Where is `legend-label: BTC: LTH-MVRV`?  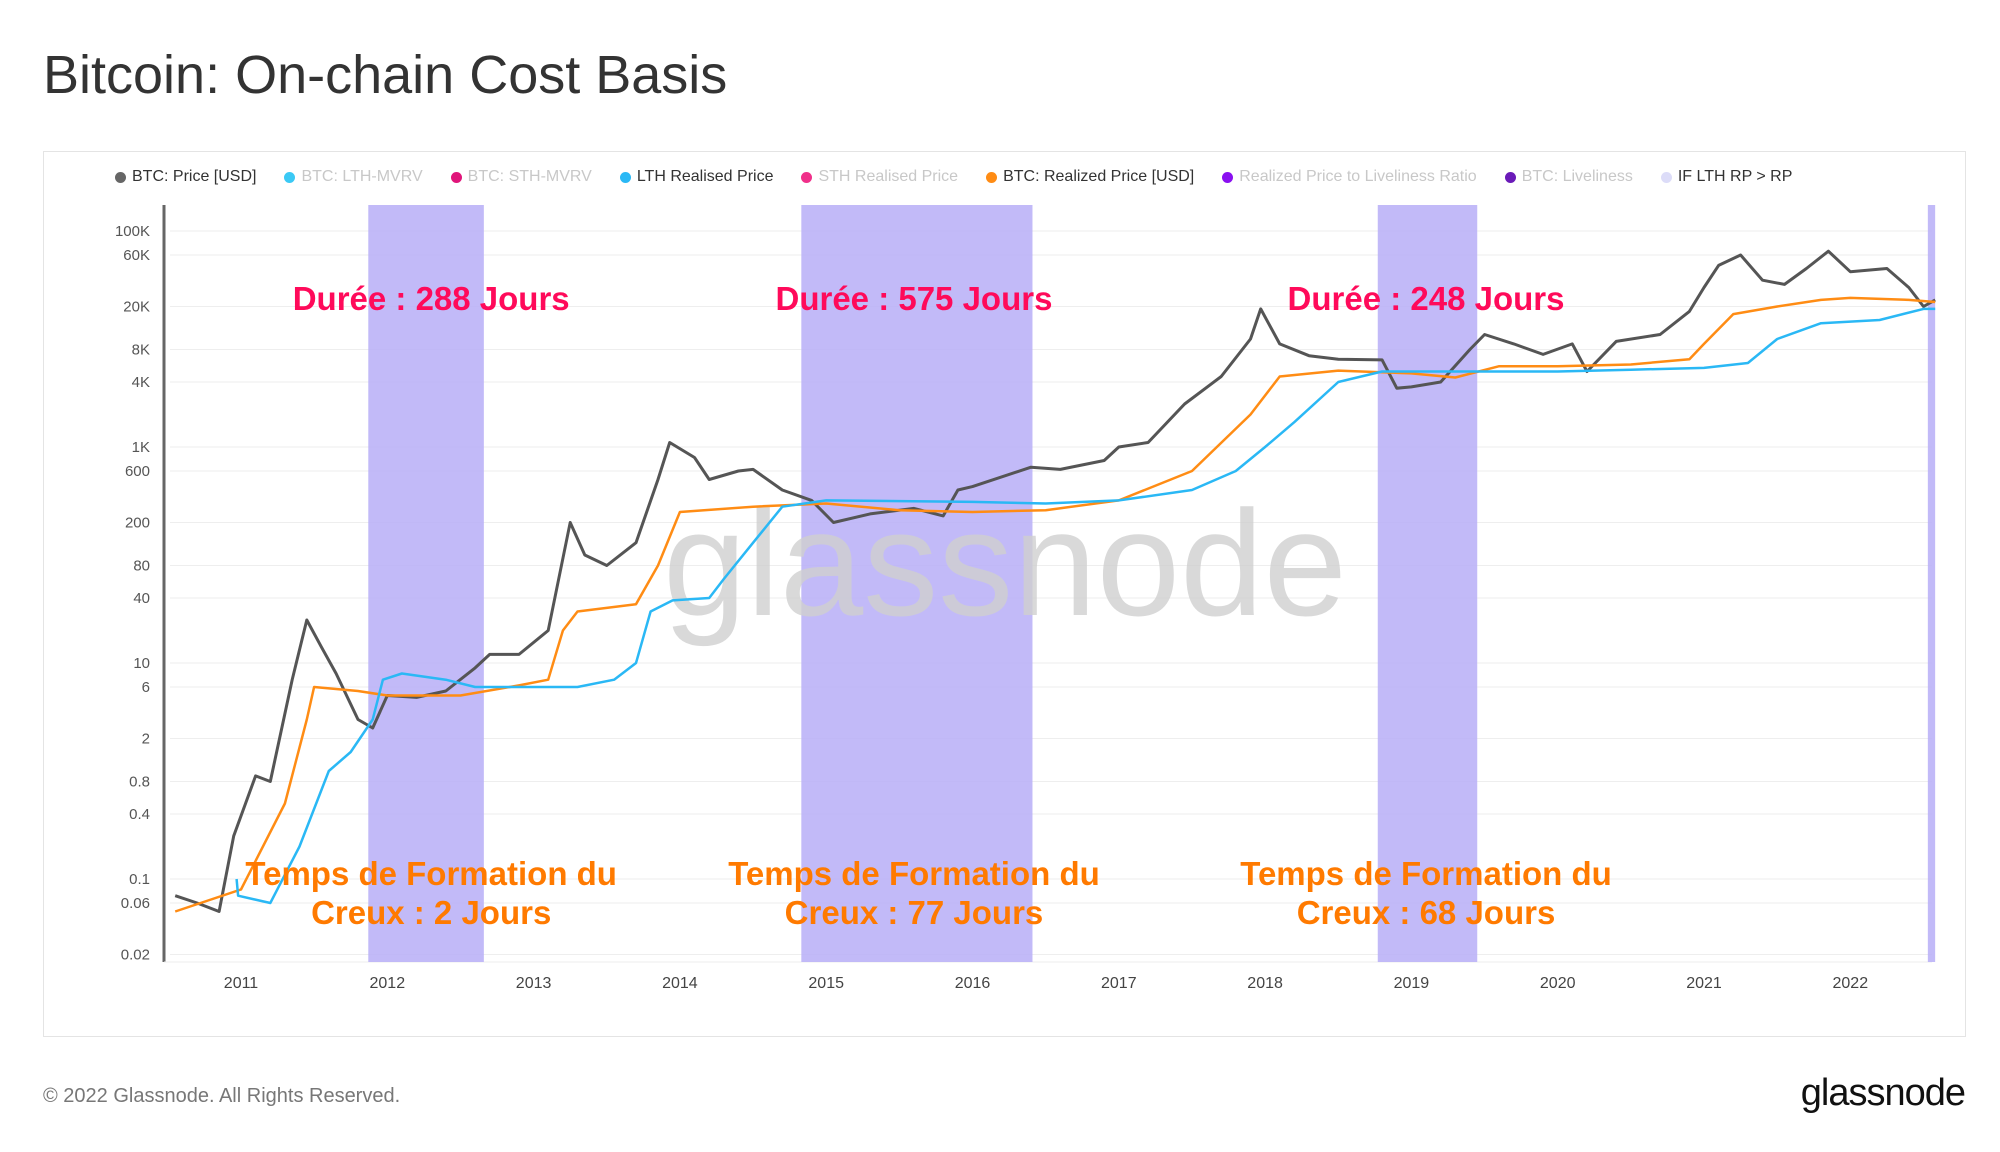
legend-label: BTC: LTH-MVRV is located at coordinates (362, 176).